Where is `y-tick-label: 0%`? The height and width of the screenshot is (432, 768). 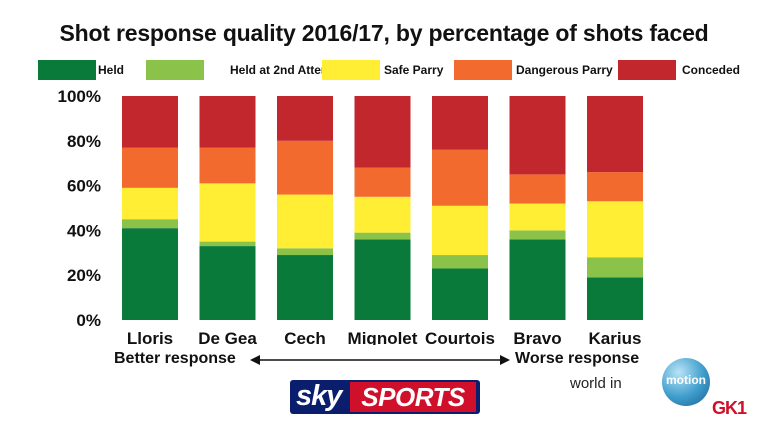 y-tick-label: 0% is located at coordinates (88, 320).